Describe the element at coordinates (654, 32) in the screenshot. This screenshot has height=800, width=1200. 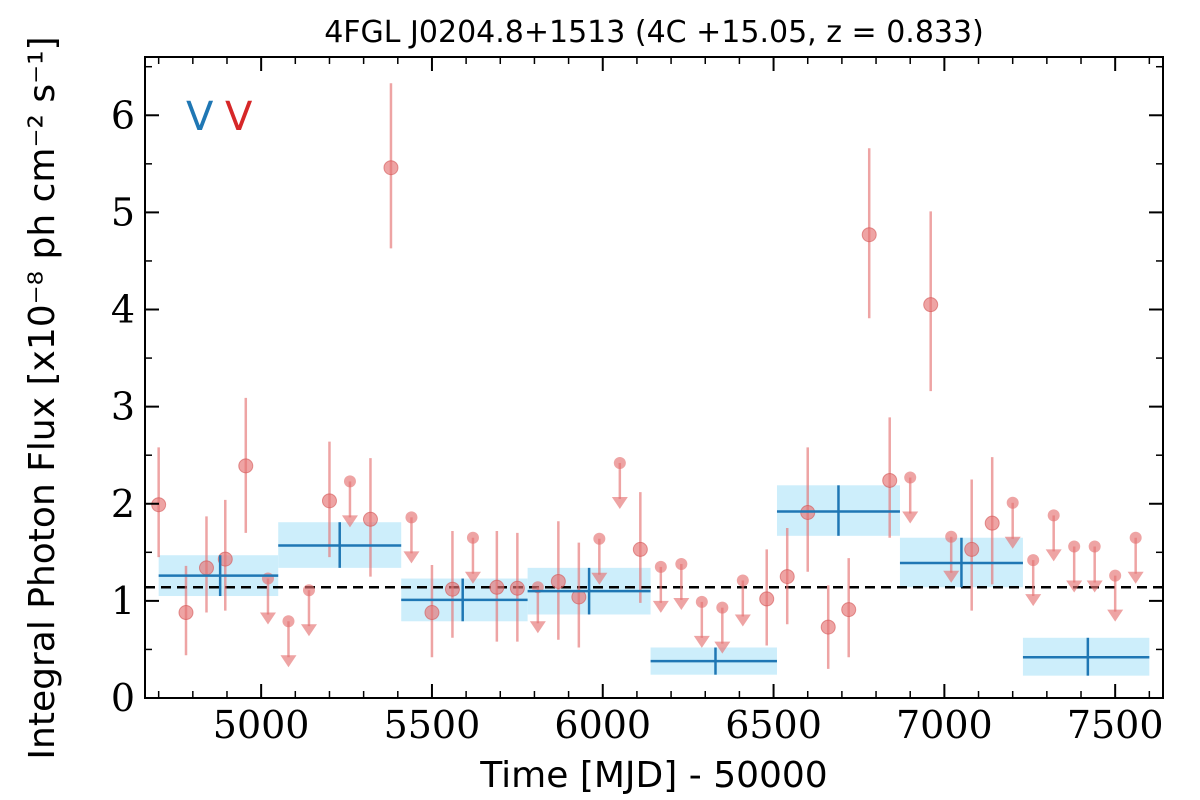
I see `chart-title: 4FGL J0204.8+1513 (4C +15.05, z = 0.833)` at that location.